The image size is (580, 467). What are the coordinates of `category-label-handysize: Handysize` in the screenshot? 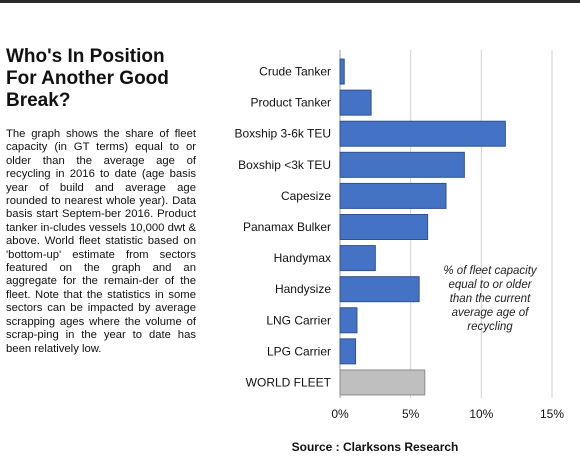 It's located at (303, 289).